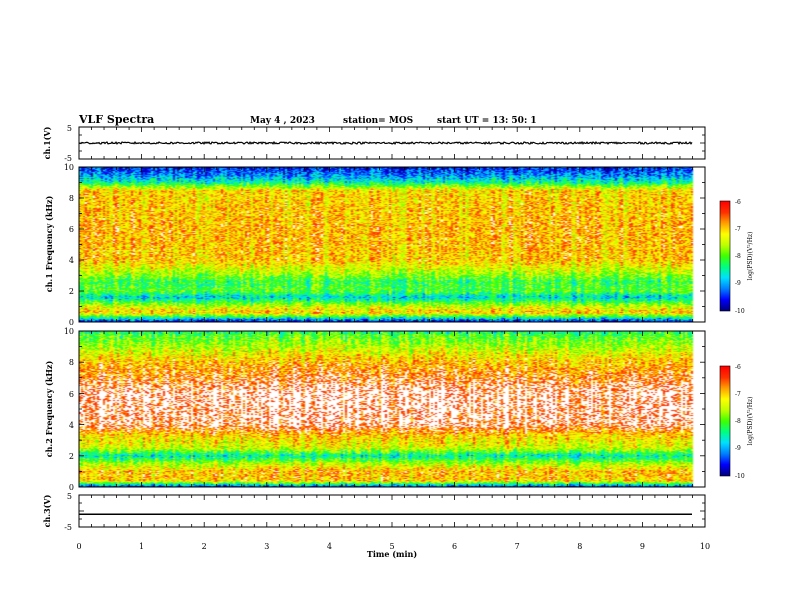 This screenshot has height=612, width=792. What do you see at coordinates (750, 421) in the screenshot?
I see `ch2-colorbar-label: log(PSD)(V²/Hz)` at bounding box center [750, 421].